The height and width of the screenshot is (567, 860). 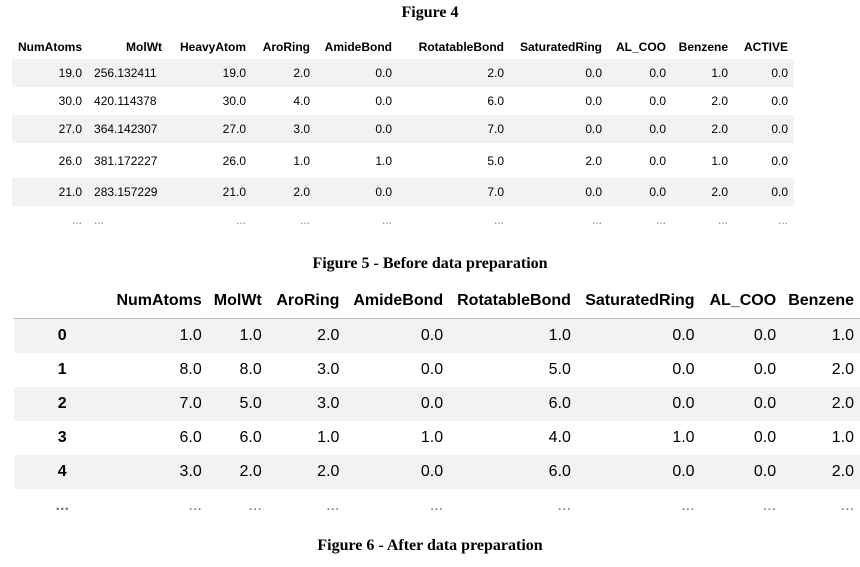 What do you see at coordinates (70, 160) in the screenshot?
I see `table-cell: 26.0` at bounding box center [70, 160].